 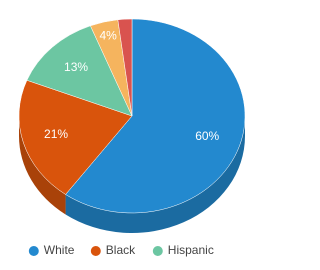 I want to click on legend-label: White, so click(x=59, y=250).